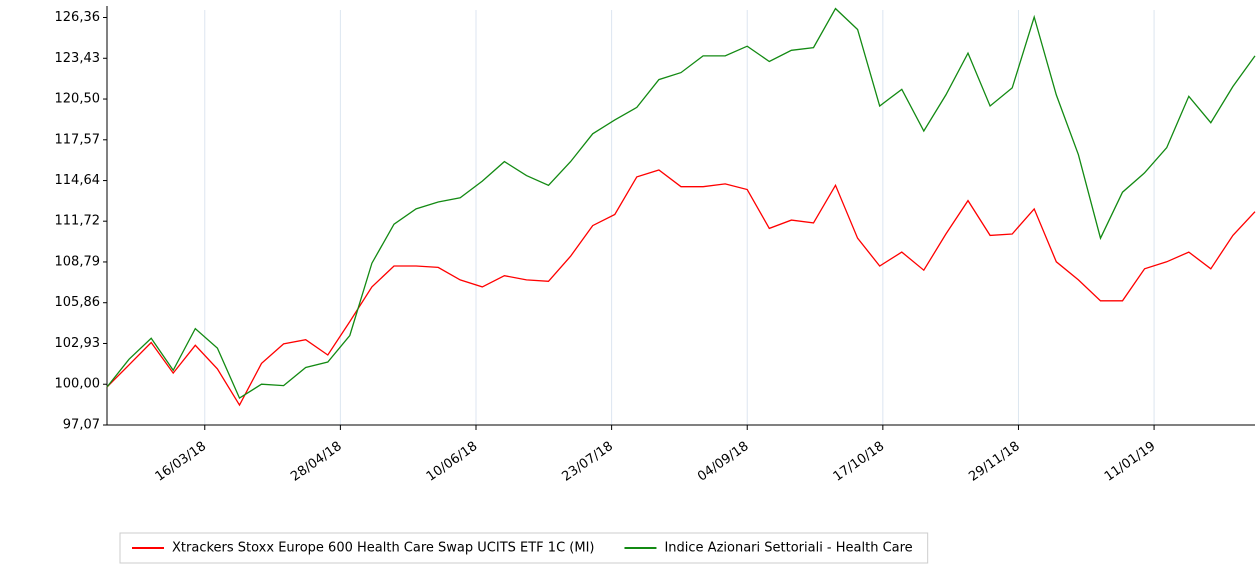 The image size is (1257, 564). Describe the element at coordinates (81, 425) in the screenshot. I see `y-tick-label: 97,07` at that location.